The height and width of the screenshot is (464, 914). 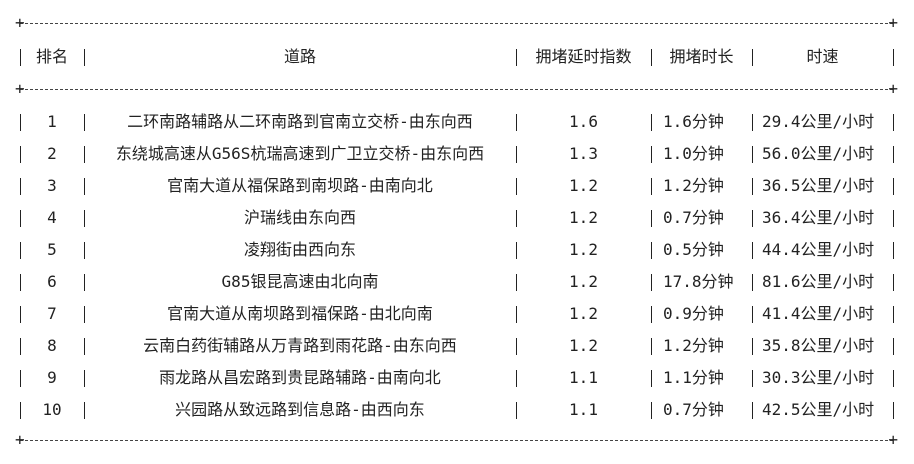 What do you see at coordinates (456, 22) in the screenshot?
I see `table-top-border` at bounding box center [456, 22].